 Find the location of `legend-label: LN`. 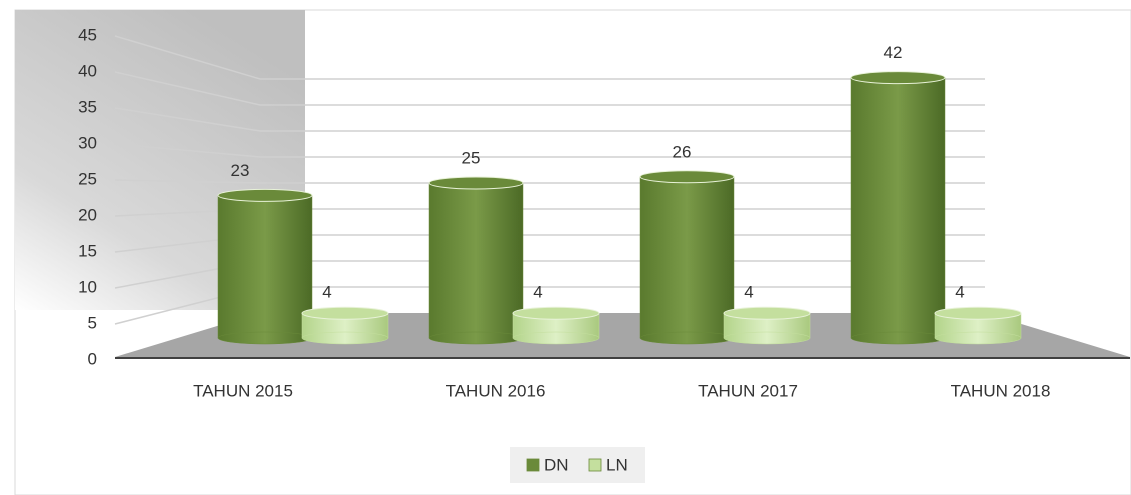

legend-label: LN is located at coordinates (617, 464).